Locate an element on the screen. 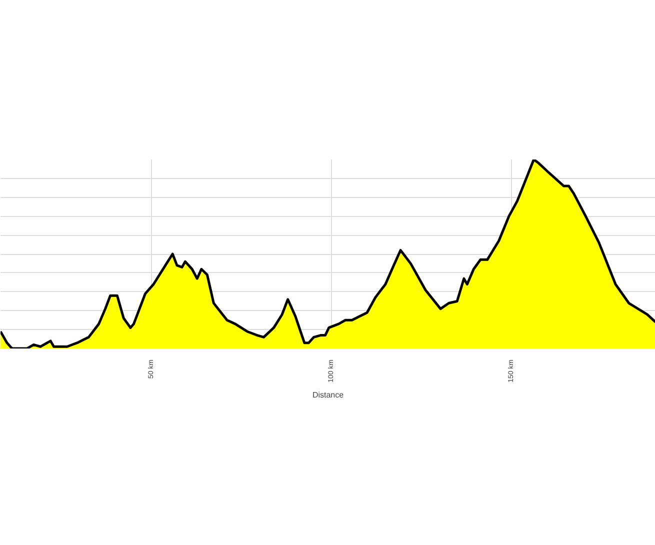  x-axis-title: Distance is located at coordinates (328, 395).